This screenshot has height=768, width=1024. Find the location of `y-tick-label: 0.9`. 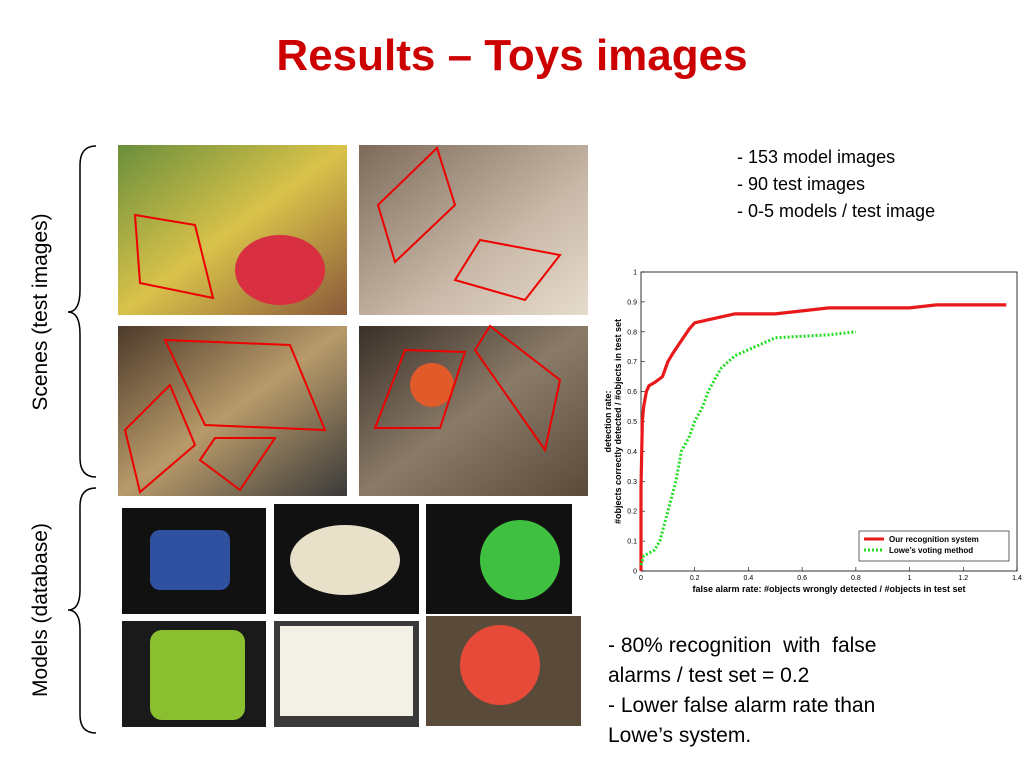

y-tick-label: 0.9 is located at coordinates (632, 302).